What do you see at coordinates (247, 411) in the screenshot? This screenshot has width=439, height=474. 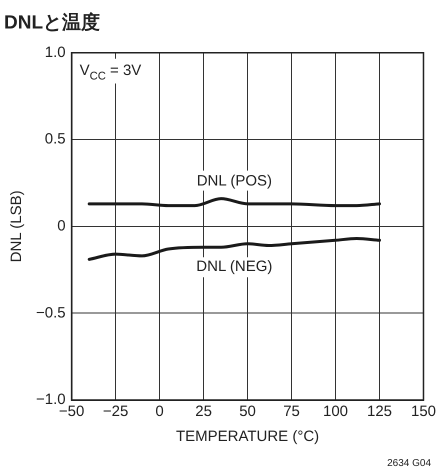 I see `x-tick-label: 50` at bounding box center [247, 411].